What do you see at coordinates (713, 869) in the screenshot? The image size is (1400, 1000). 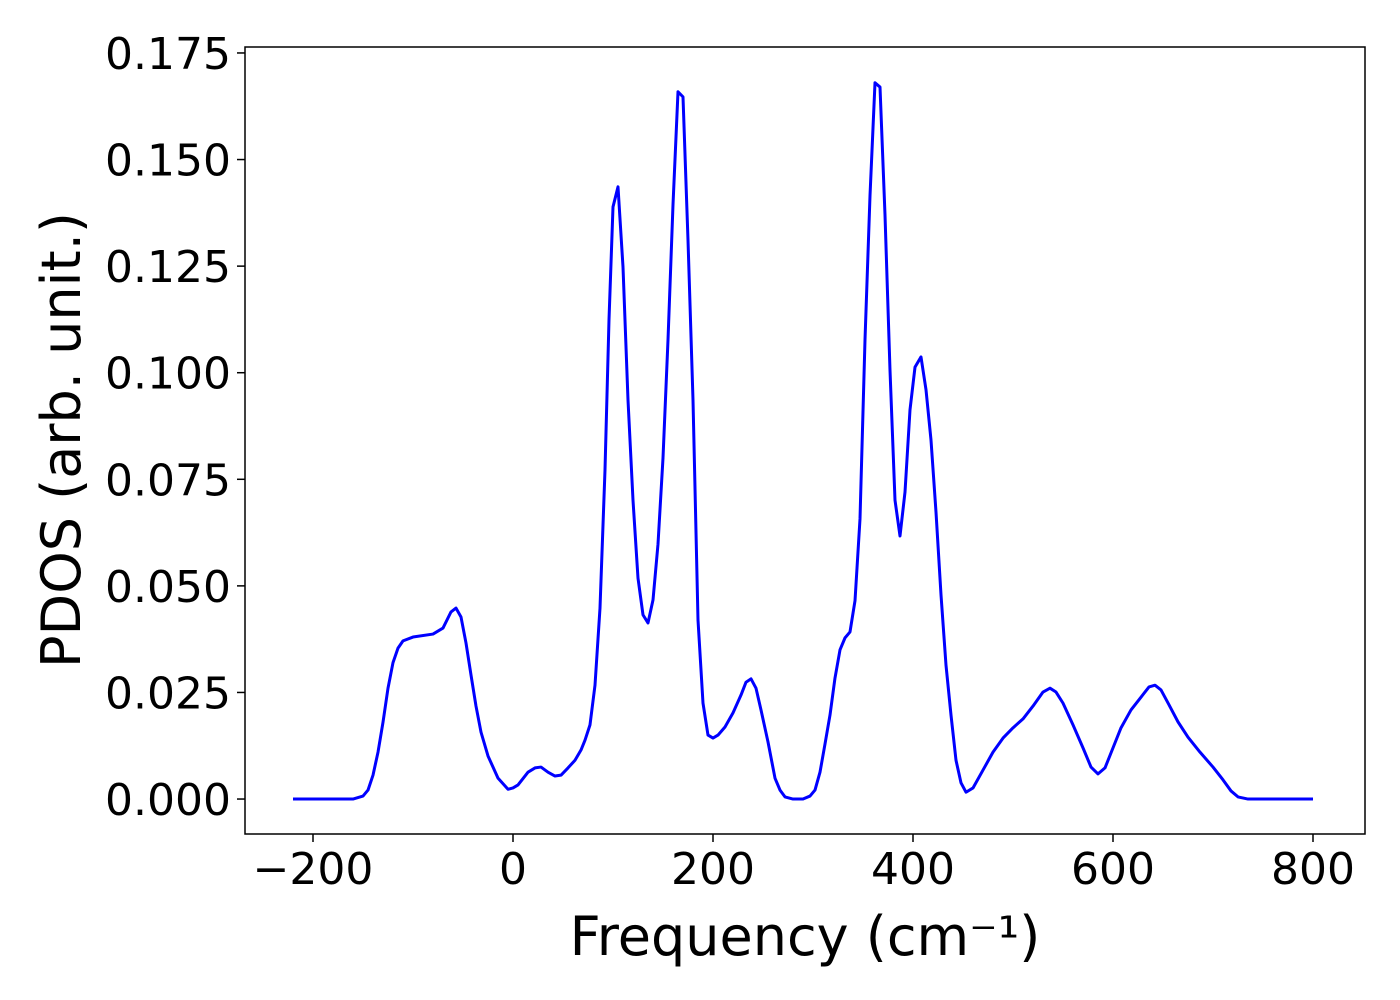 I see `x-tick-label: 200` at bounding box center [713, 869].